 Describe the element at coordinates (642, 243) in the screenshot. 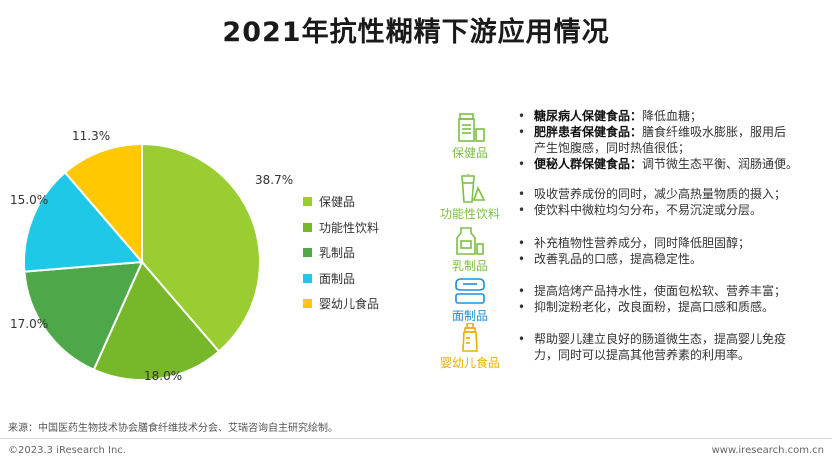

I see `description-text: 补充植物性营养成分，同时降低胆固醇；` at that location.